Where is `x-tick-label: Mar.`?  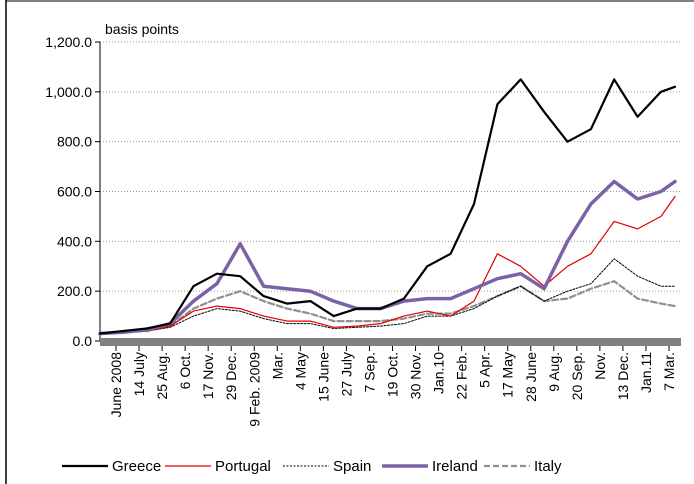 x-tick-label: Mar. is located at coordinates (277, 365).